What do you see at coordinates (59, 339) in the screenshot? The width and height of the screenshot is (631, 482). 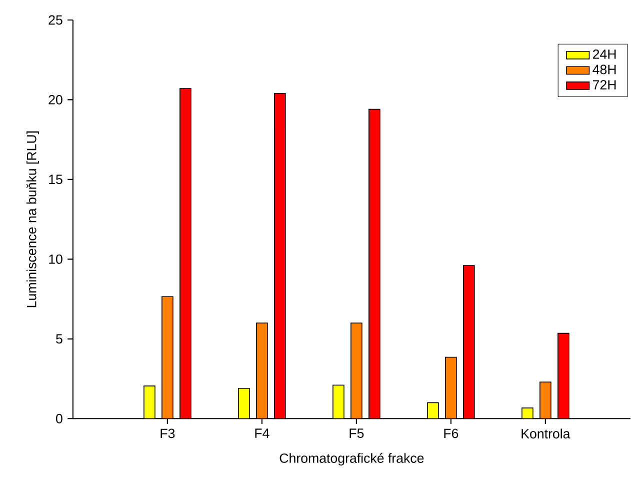 I see `y-tick-label: 5` at bounding box center [59, 339].